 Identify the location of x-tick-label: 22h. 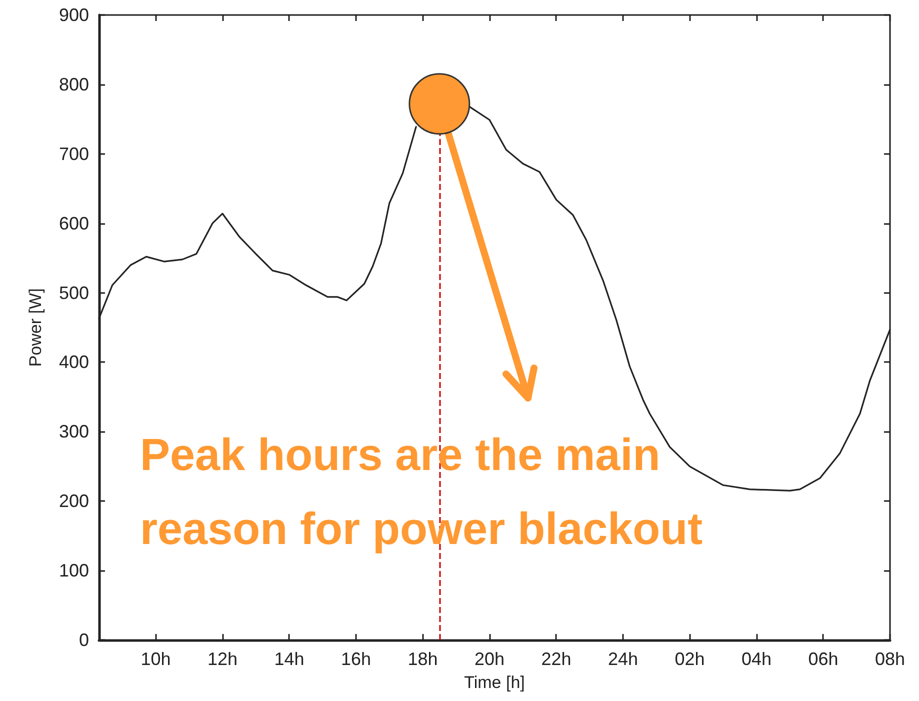
(556, 659).